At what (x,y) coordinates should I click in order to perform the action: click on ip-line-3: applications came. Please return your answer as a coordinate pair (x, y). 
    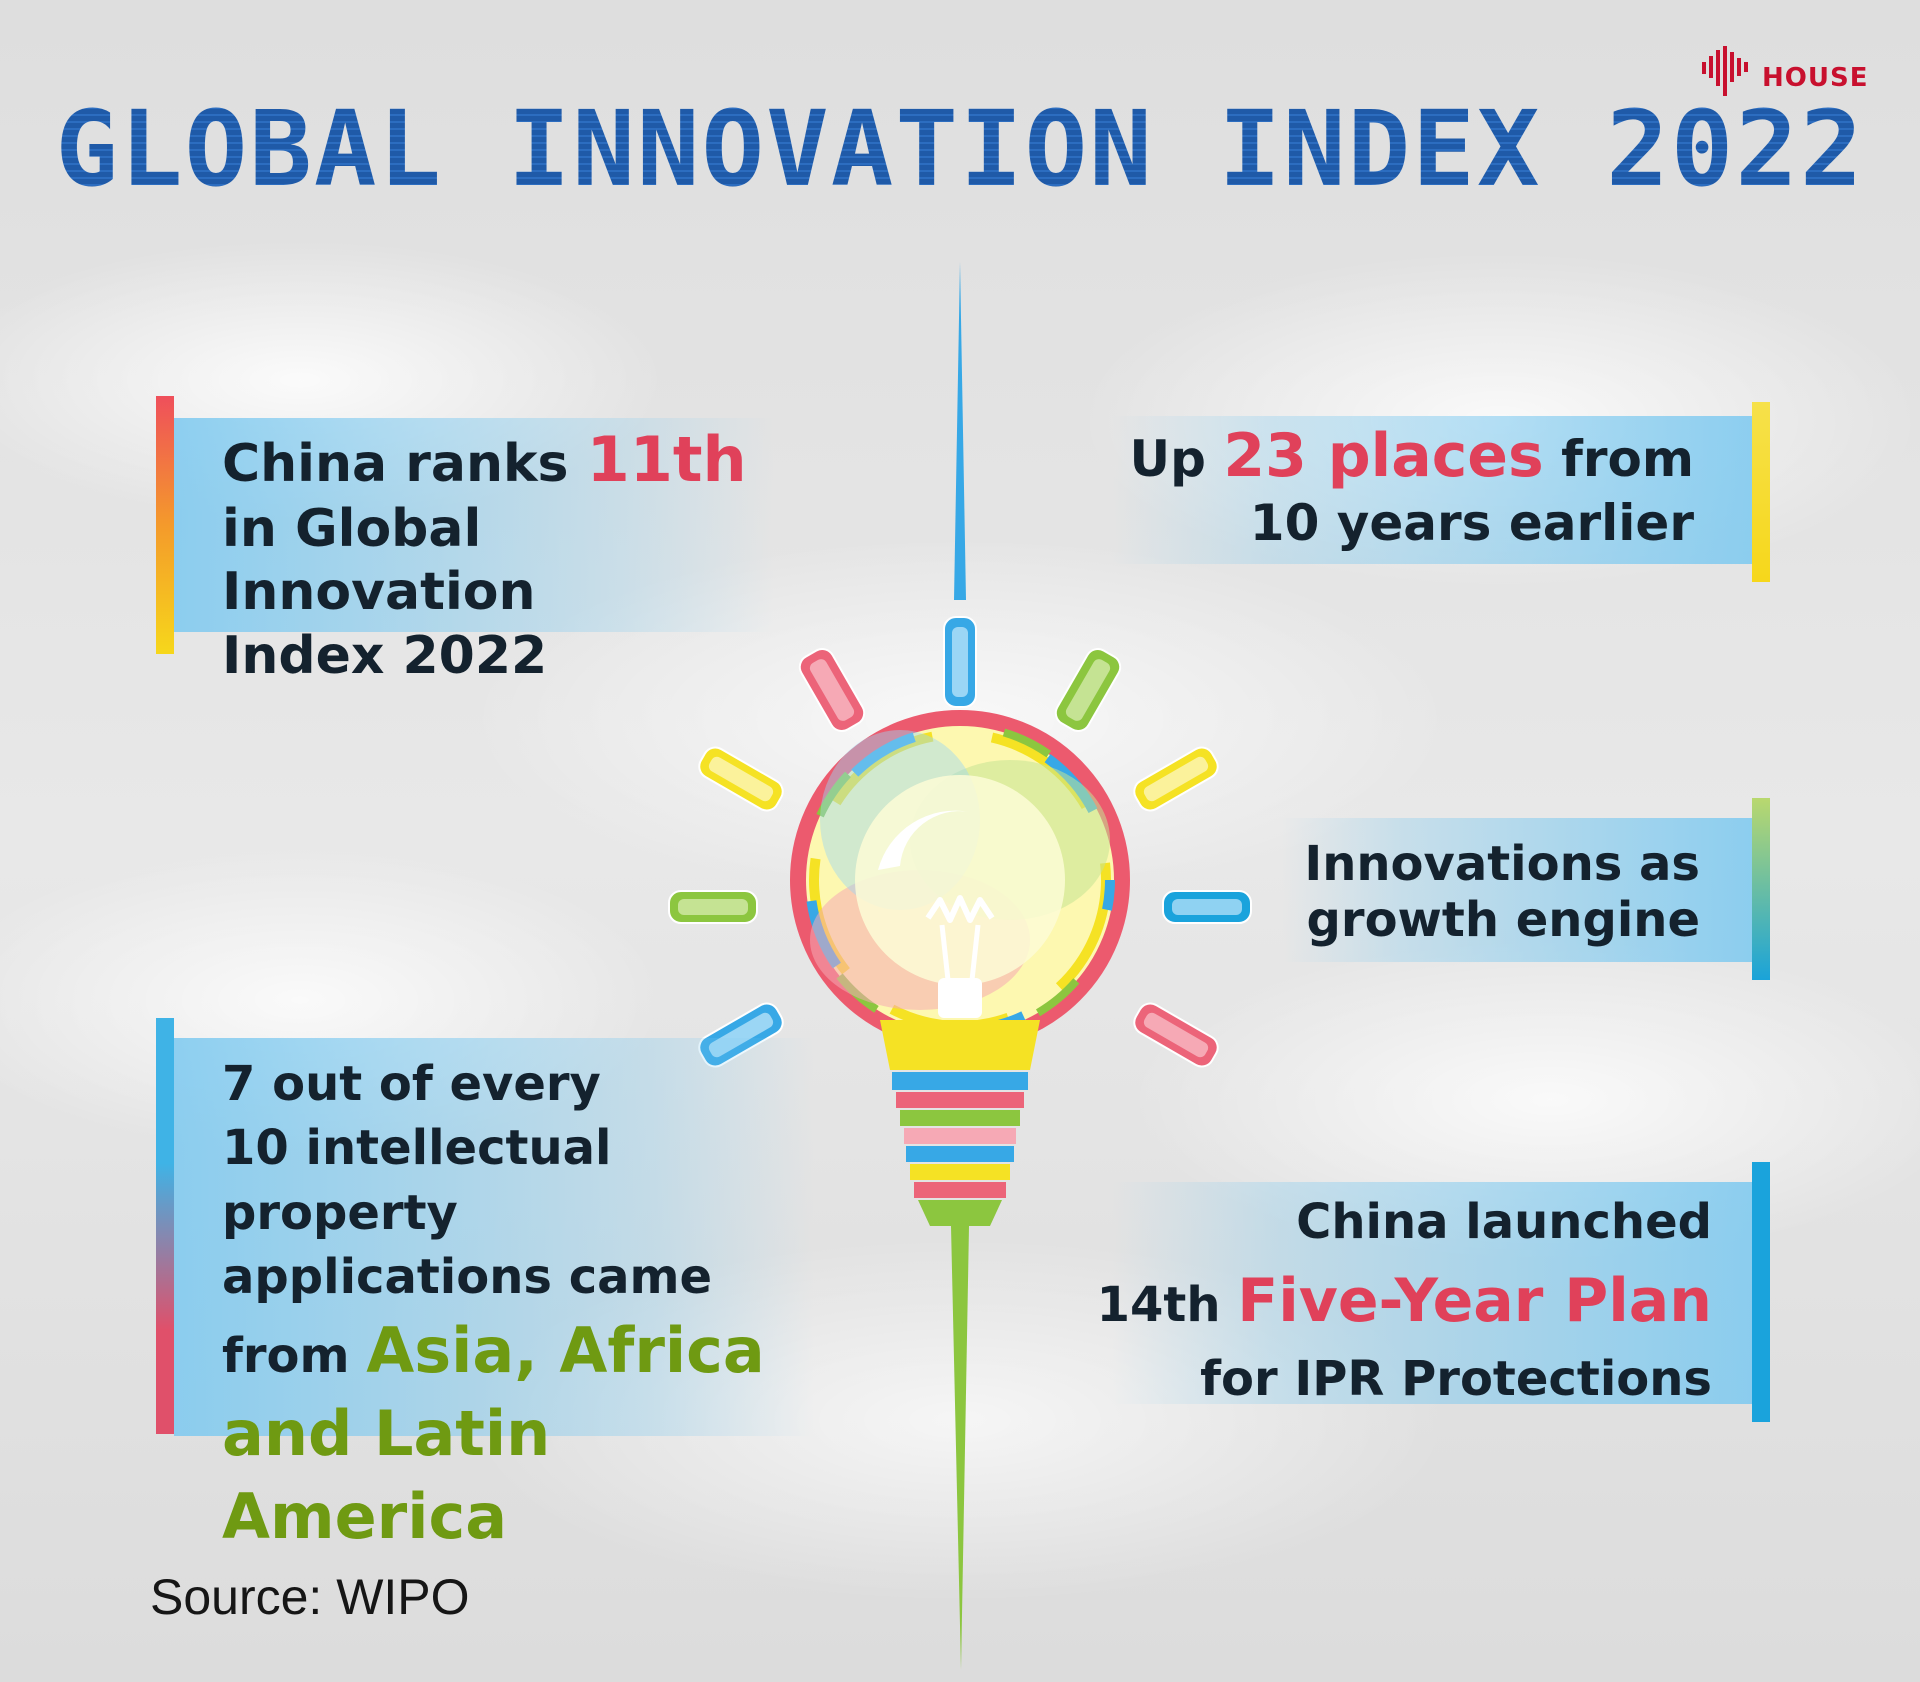
    Looking at the image, I should click on (467, 1276).